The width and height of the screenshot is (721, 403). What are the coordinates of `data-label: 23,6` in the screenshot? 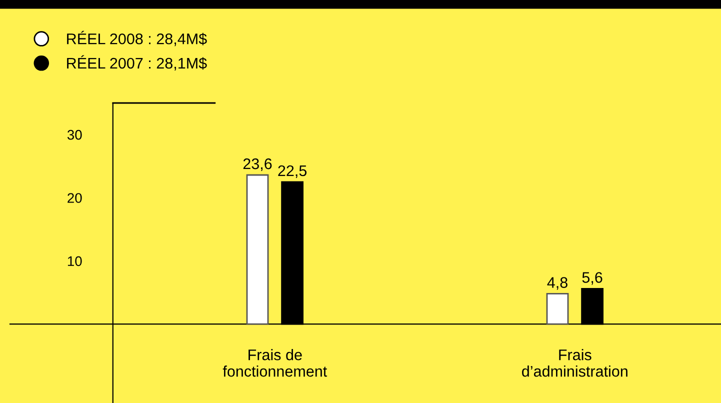 It's located at (257, 165).